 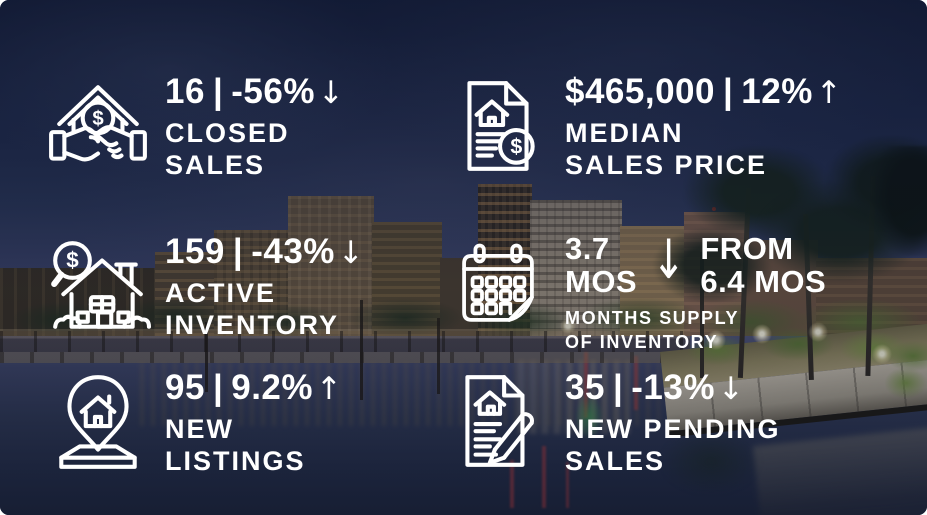 What do you see at coordinates (293, 251) in the screenshot?
I see `stat-change: -43%` at bounding box center [293, 251].